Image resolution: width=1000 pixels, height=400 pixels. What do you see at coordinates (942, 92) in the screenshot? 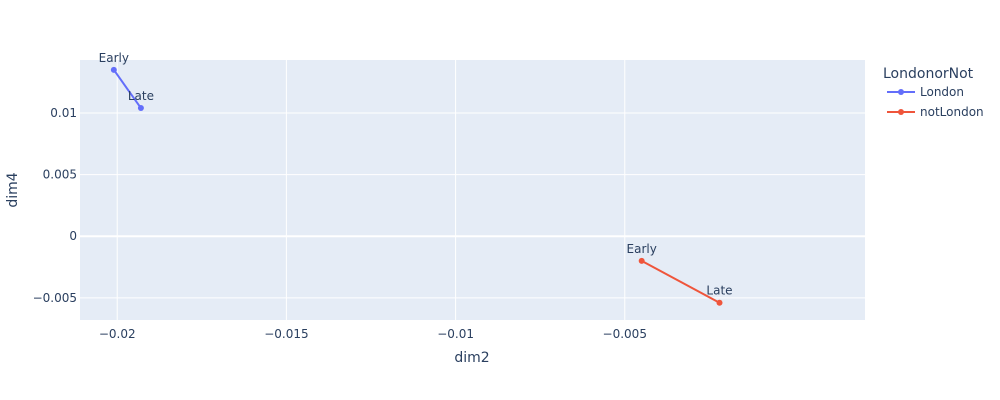
I see `legend-label: London` at bounding box center [942, 92].